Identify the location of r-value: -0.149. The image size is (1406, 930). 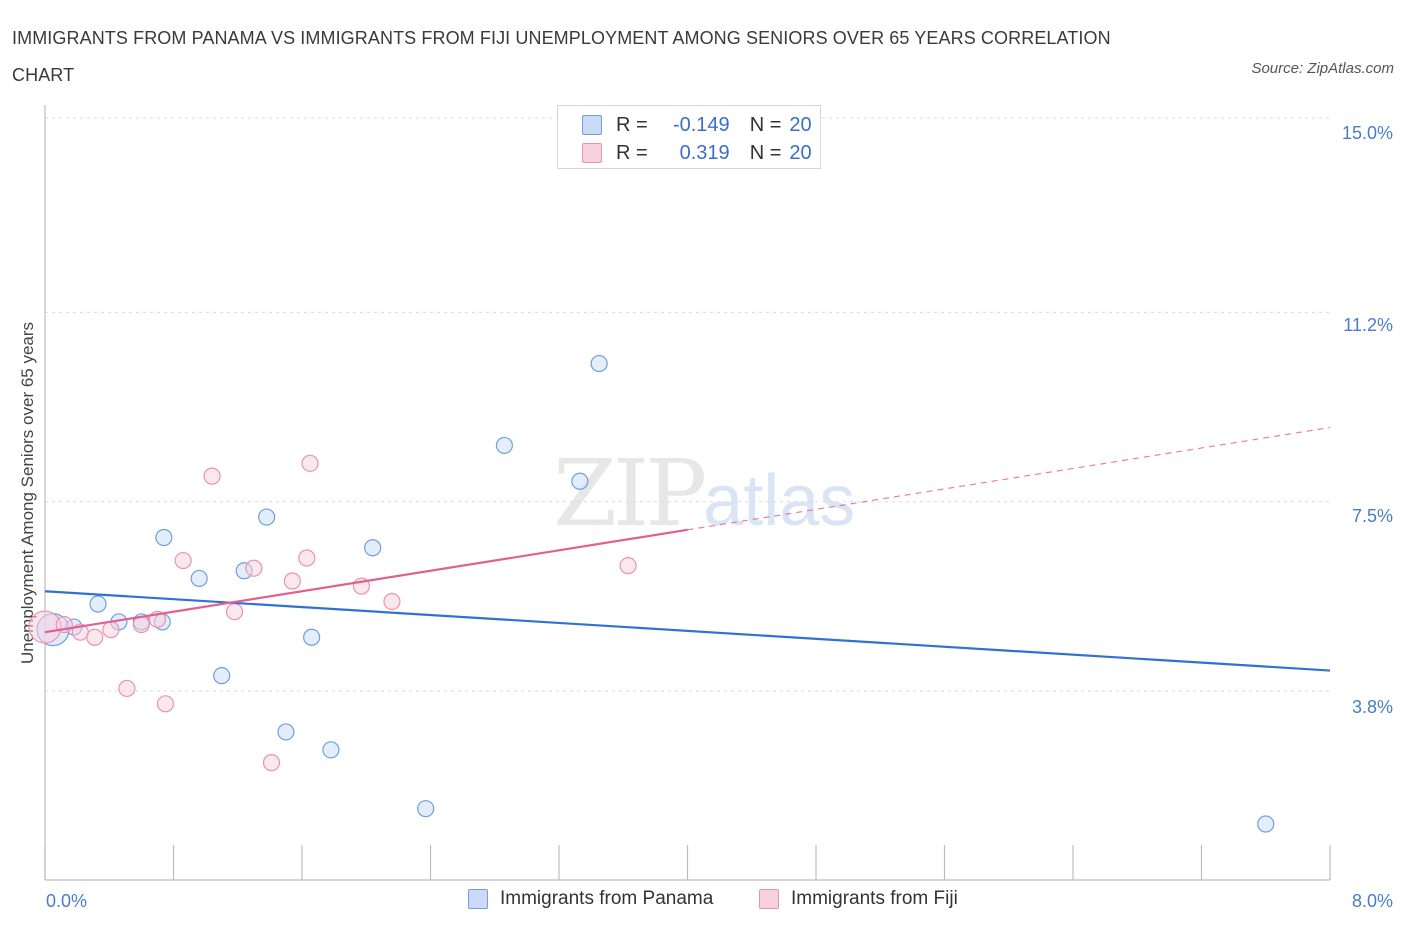
(701, 124).